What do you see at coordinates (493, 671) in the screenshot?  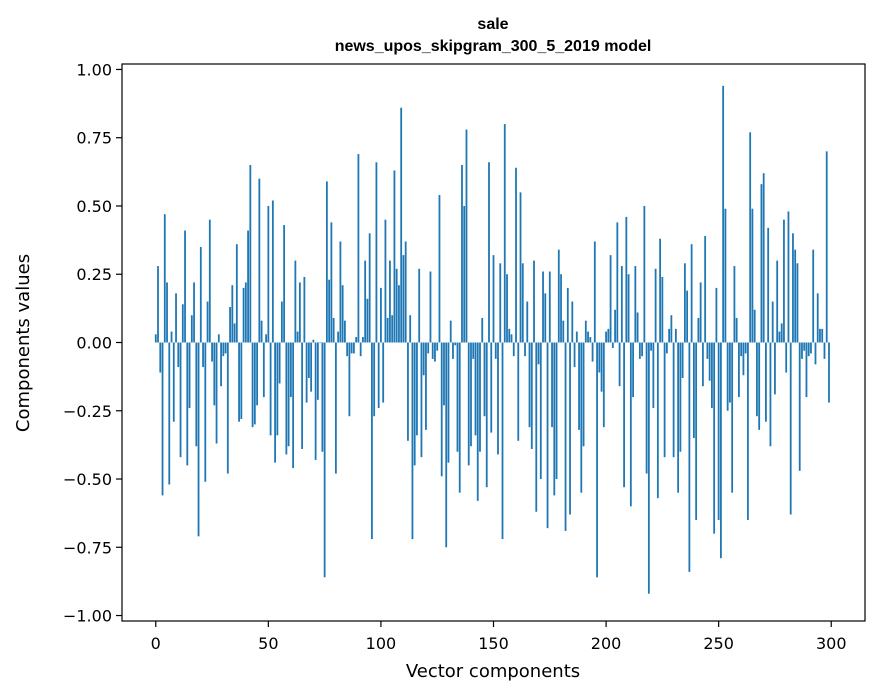 I see `x-axis-label: Vector components` at bounding box center [493, 671].